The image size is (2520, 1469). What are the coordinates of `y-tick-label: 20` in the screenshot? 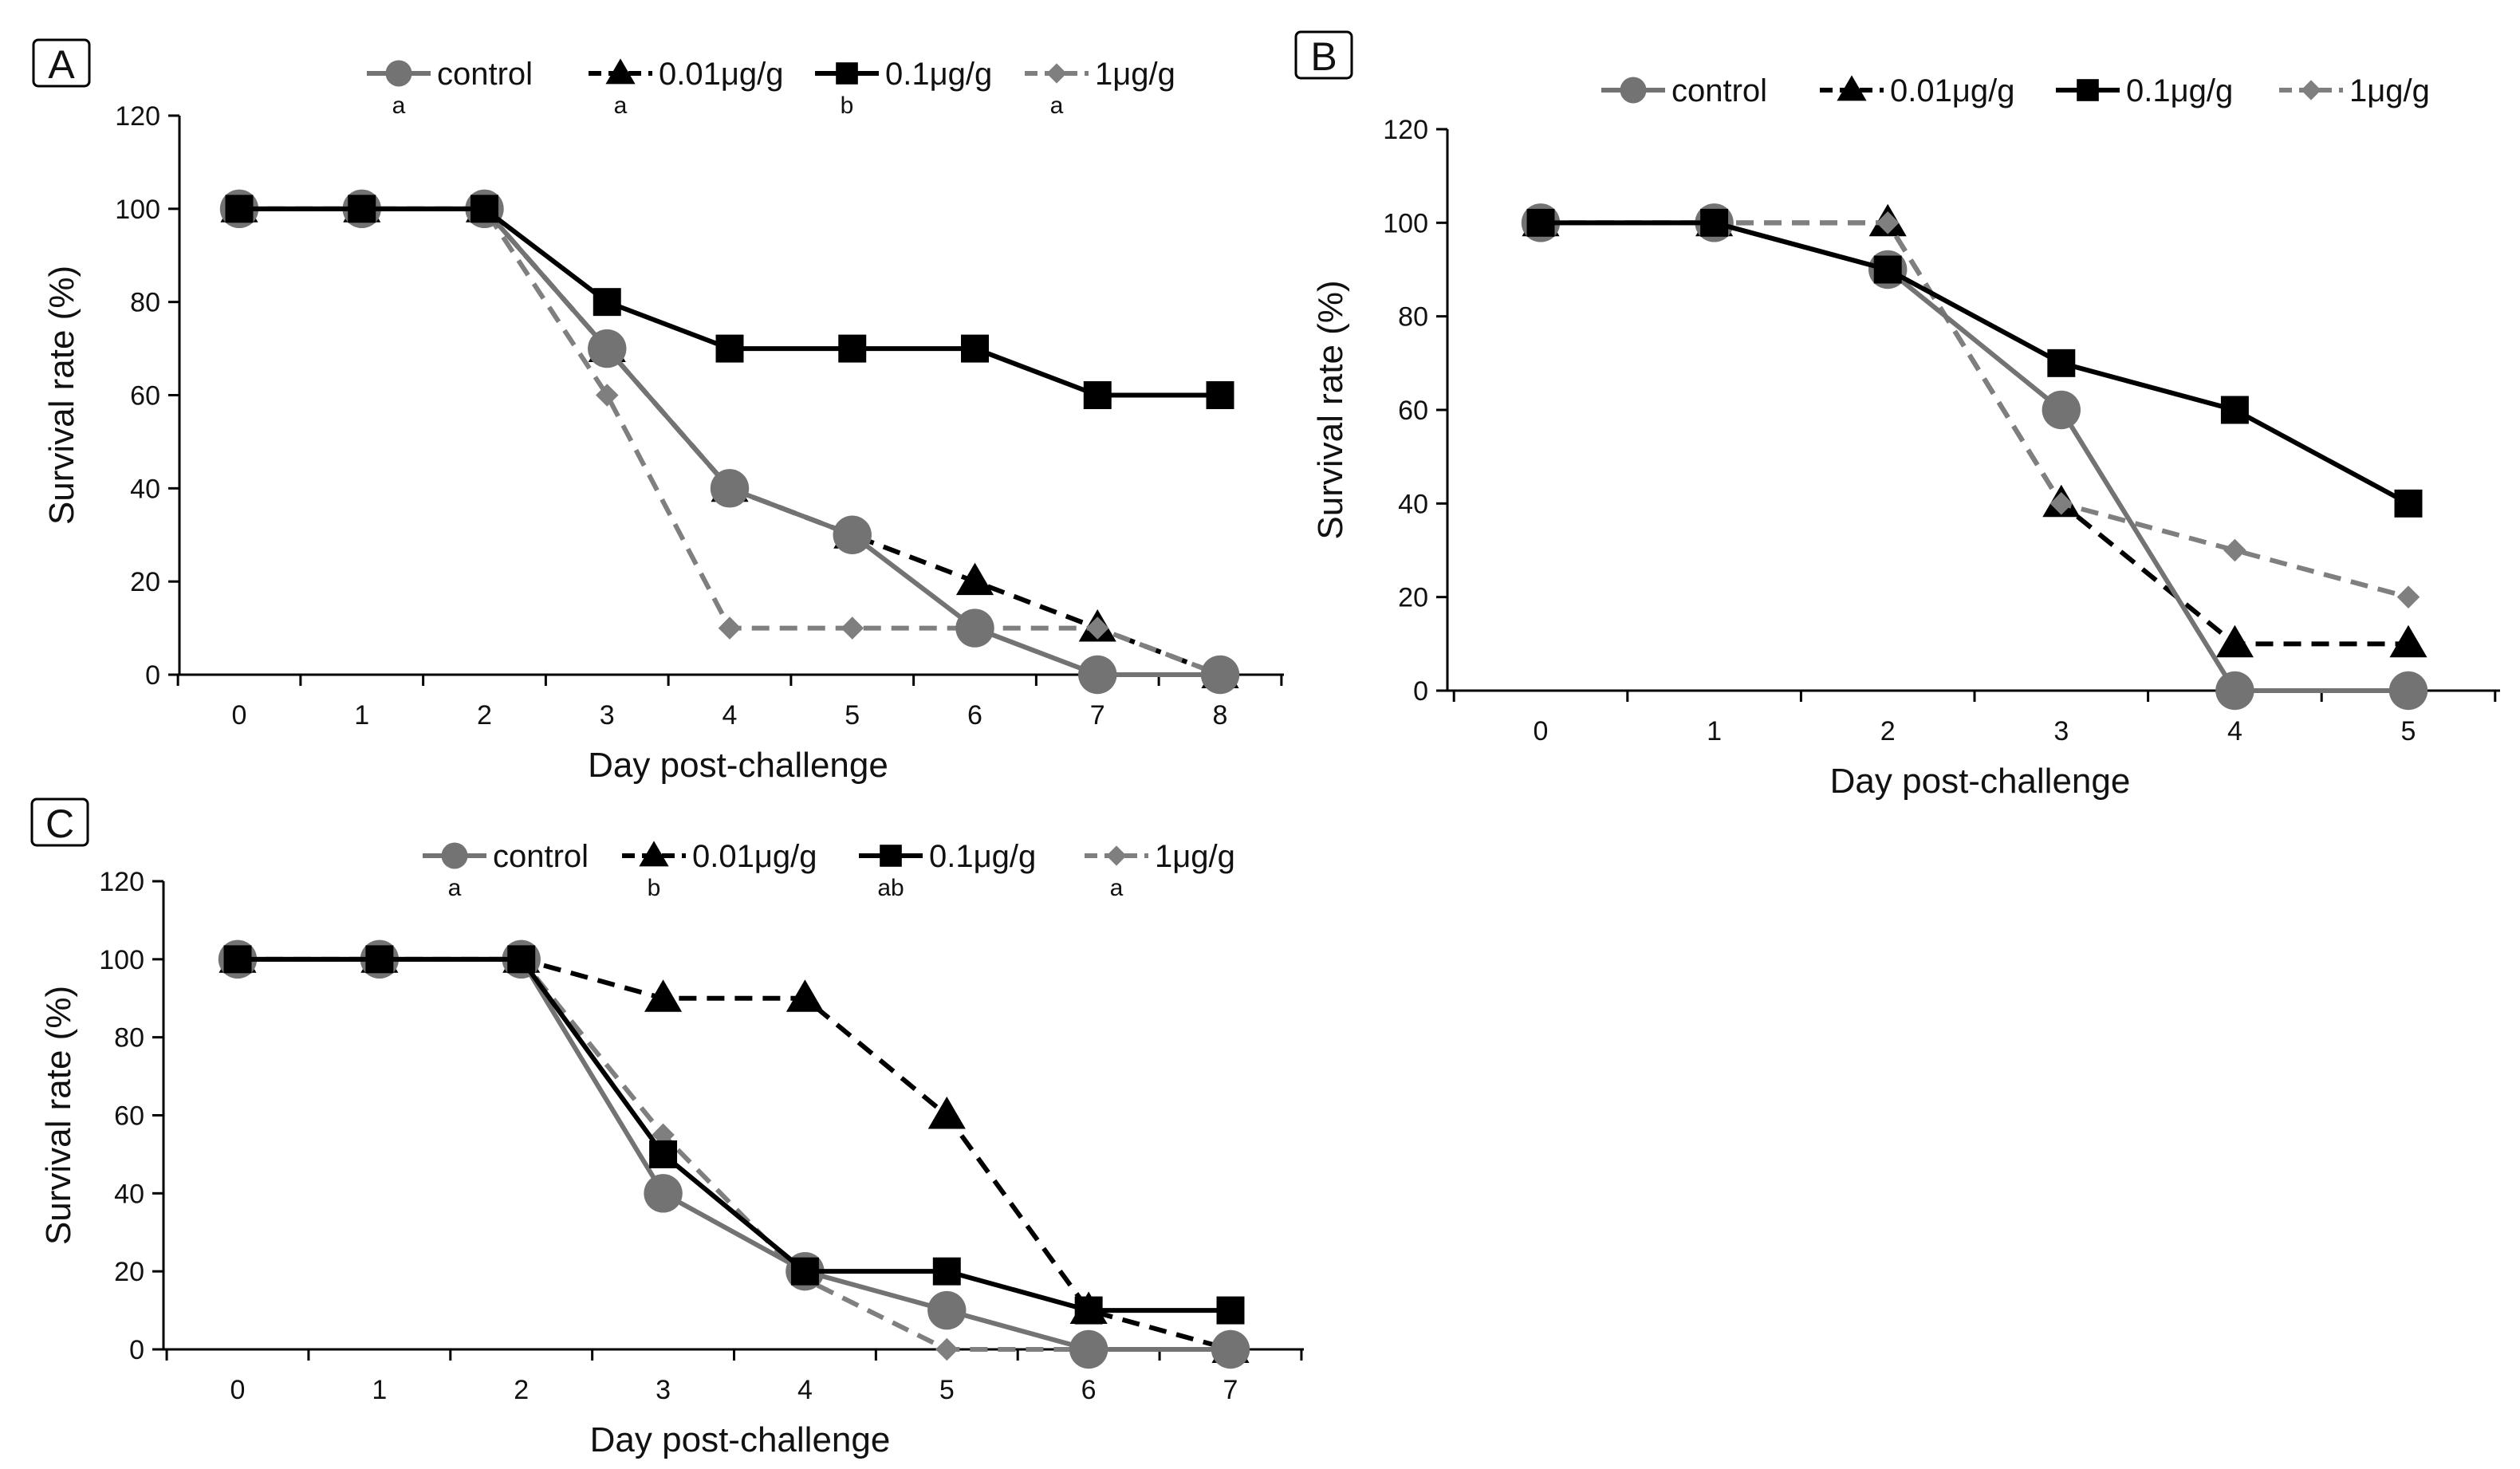 It's located at (1413, 598).